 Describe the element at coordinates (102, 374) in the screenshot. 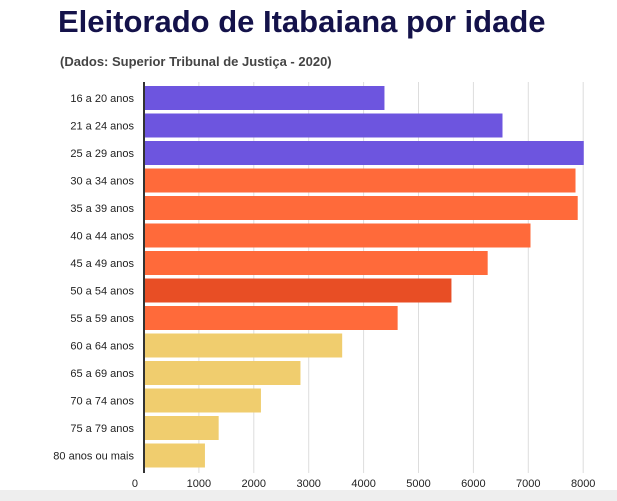

I see `category-label: 65 a 69 anos` at that location.